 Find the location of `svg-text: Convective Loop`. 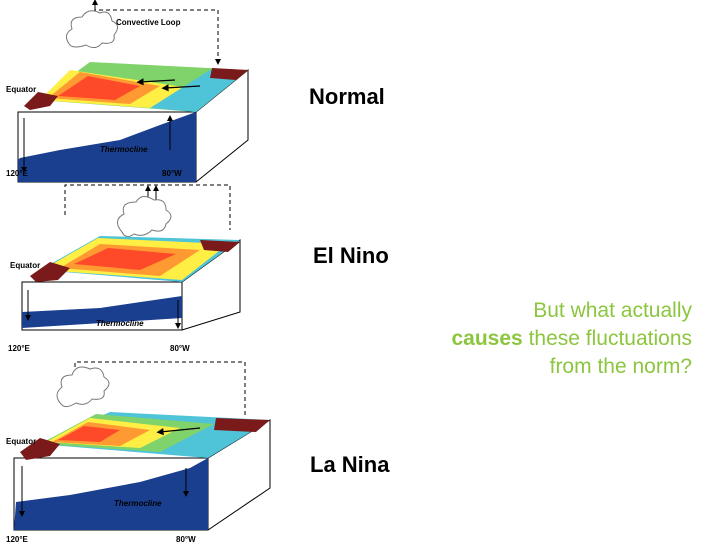

svg-text: Convective Loop is located at coordinates (148, 22).